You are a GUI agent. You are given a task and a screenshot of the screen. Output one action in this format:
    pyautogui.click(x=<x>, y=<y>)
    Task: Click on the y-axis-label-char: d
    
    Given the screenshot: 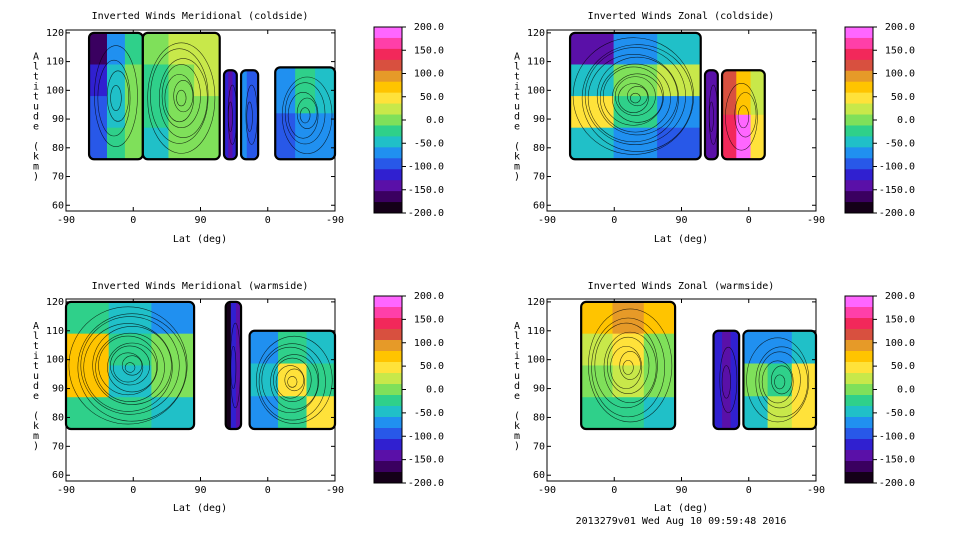 What is the action you would take?
    pyautogui.click(x=36, y=117)
    